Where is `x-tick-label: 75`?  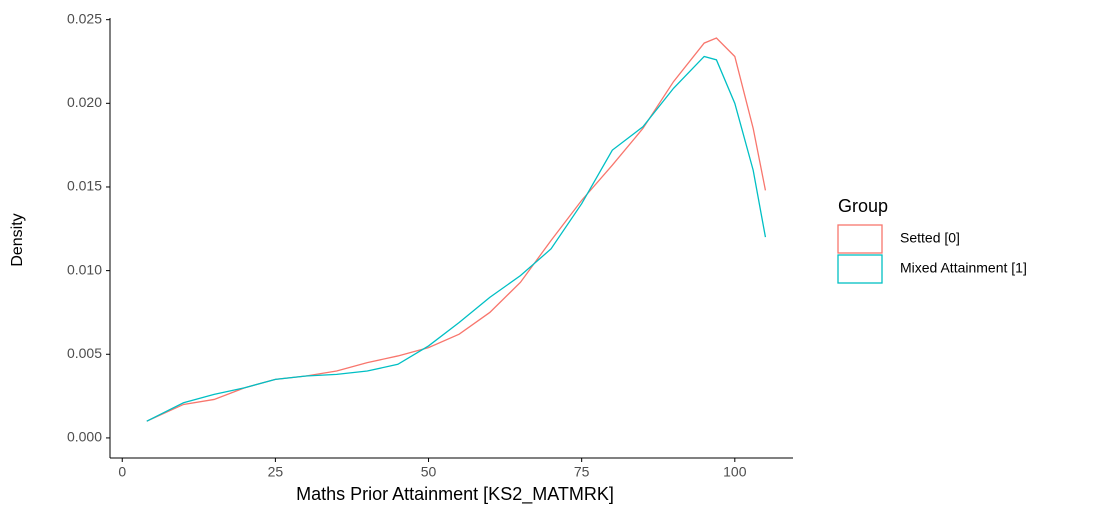
x-tick-label: 75 is located at coordinates (582, 472).